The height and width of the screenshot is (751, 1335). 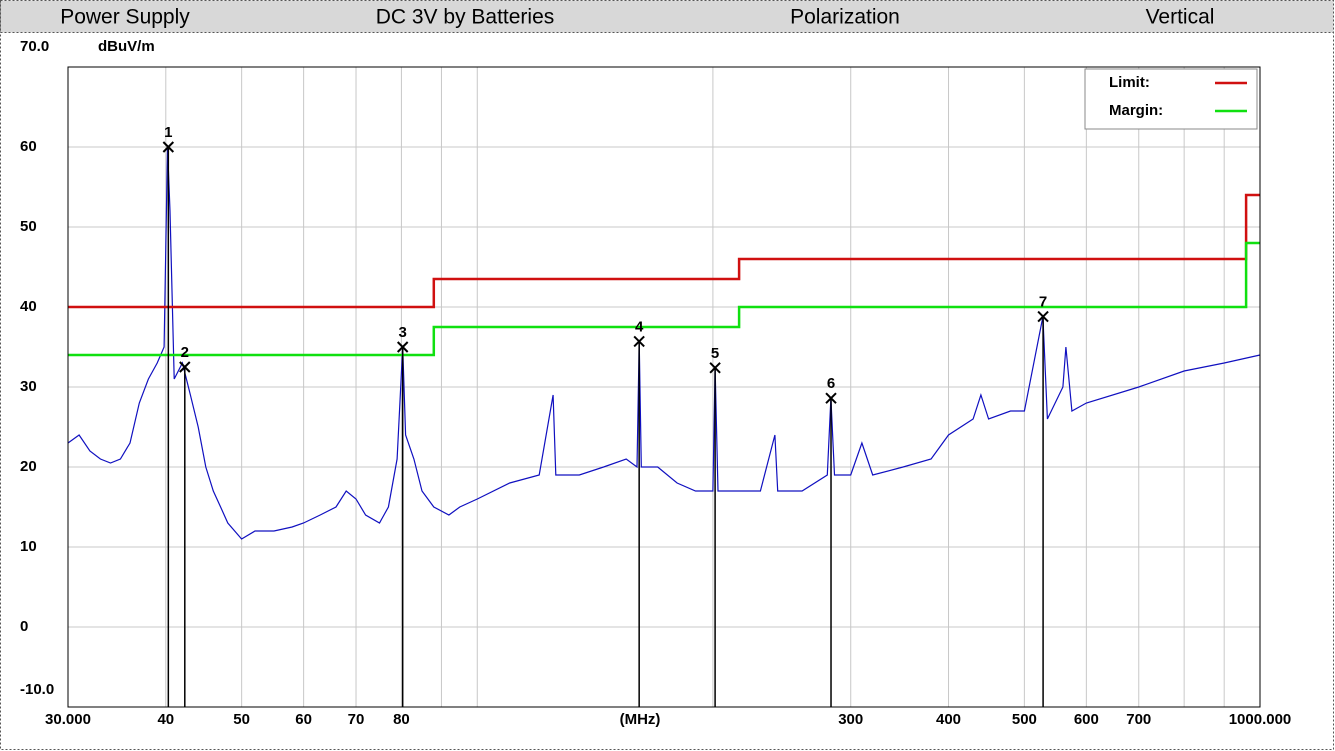 I want to click on x-tick-label: 80, so click(x=401, y=719).